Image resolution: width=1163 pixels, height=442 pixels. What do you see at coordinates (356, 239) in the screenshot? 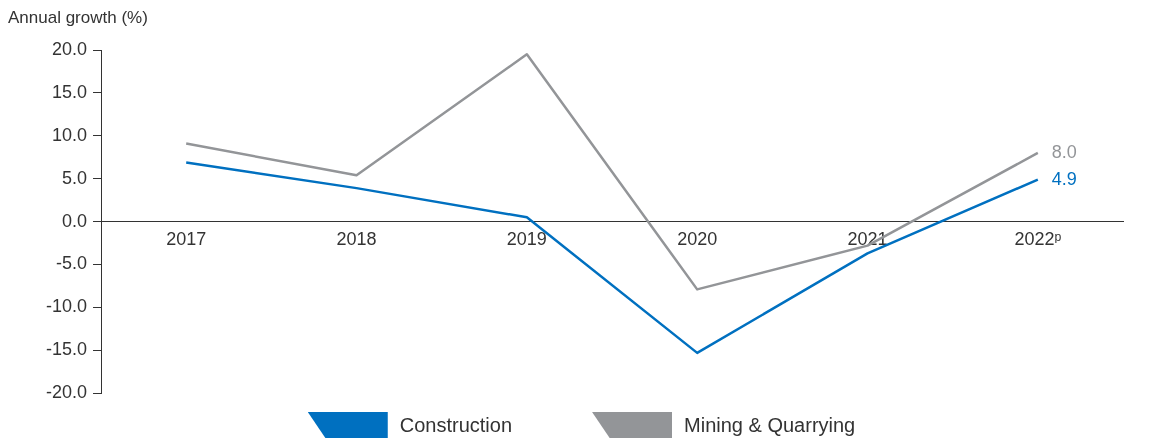
I see `x-tick-label: 2018` at bounding box center [356, 239].